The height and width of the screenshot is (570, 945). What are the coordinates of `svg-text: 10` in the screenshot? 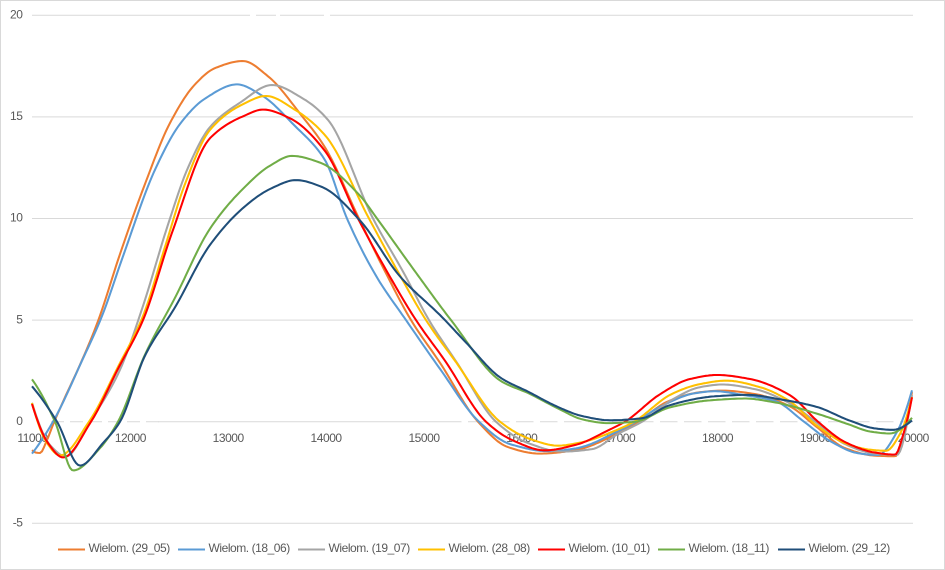 It's located at (16, 218).